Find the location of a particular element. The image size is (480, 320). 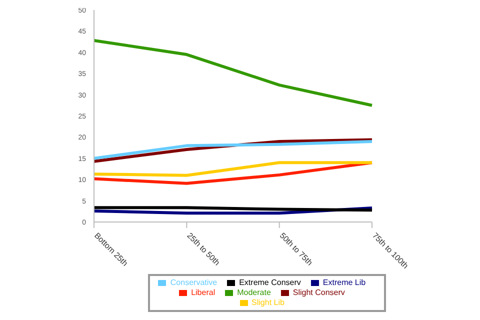

legend-label: Liberal is located at coordinates (203, 292).